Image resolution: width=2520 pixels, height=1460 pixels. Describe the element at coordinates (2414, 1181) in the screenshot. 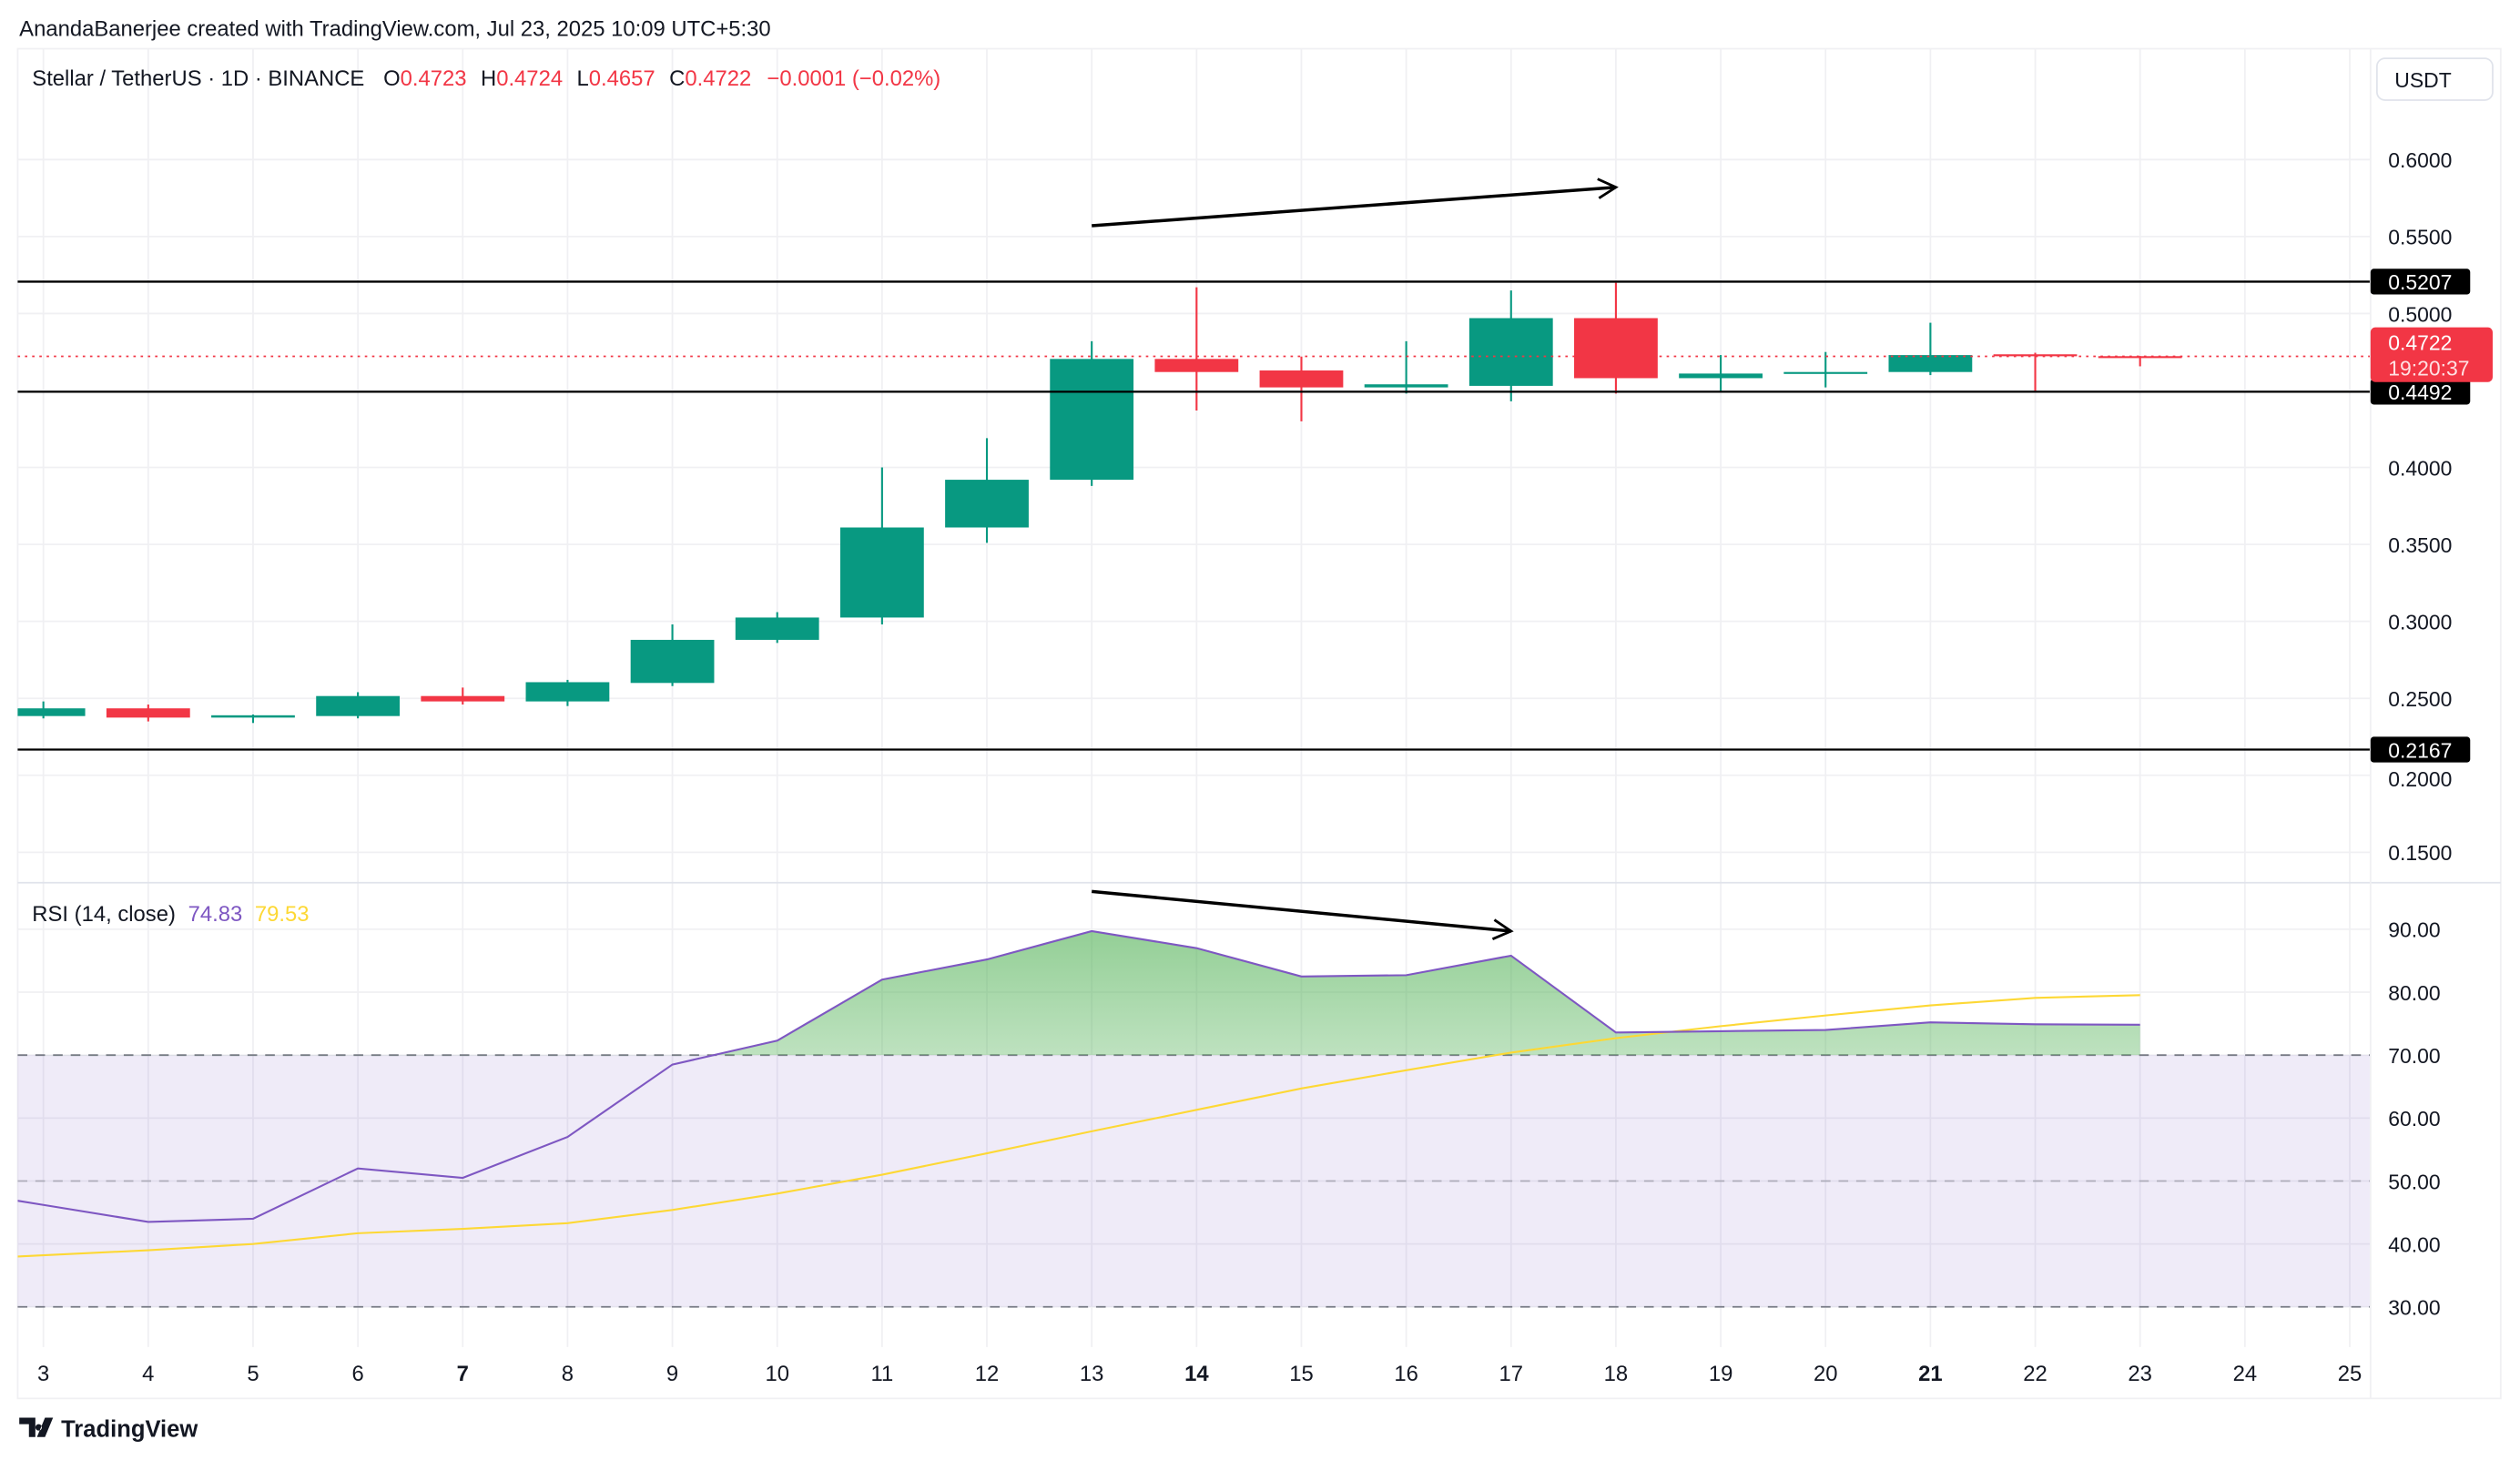

I see `rsi-tick-label: 50.00` at that location.